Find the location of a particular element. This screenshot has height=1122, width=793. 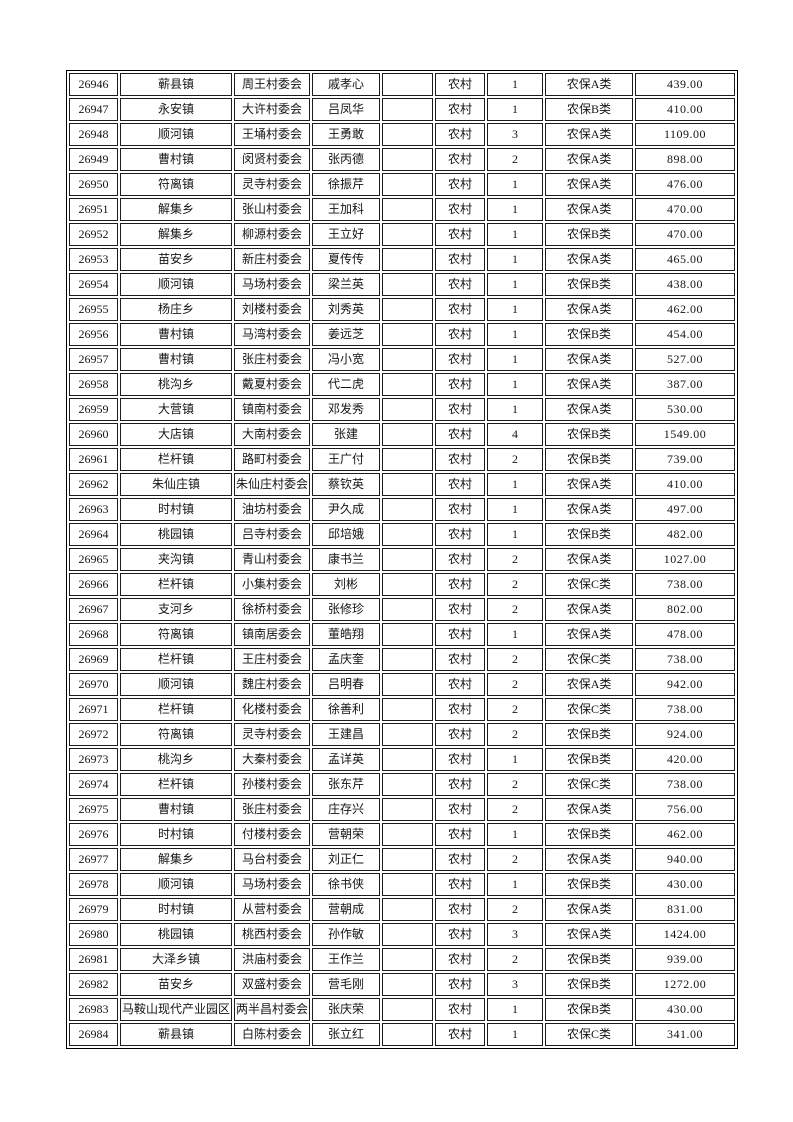

table-row: 26968 符离镇 镇南居委会 董皓翔 农村 1 农保A类 478.00 is located at coordinates (402, 634).